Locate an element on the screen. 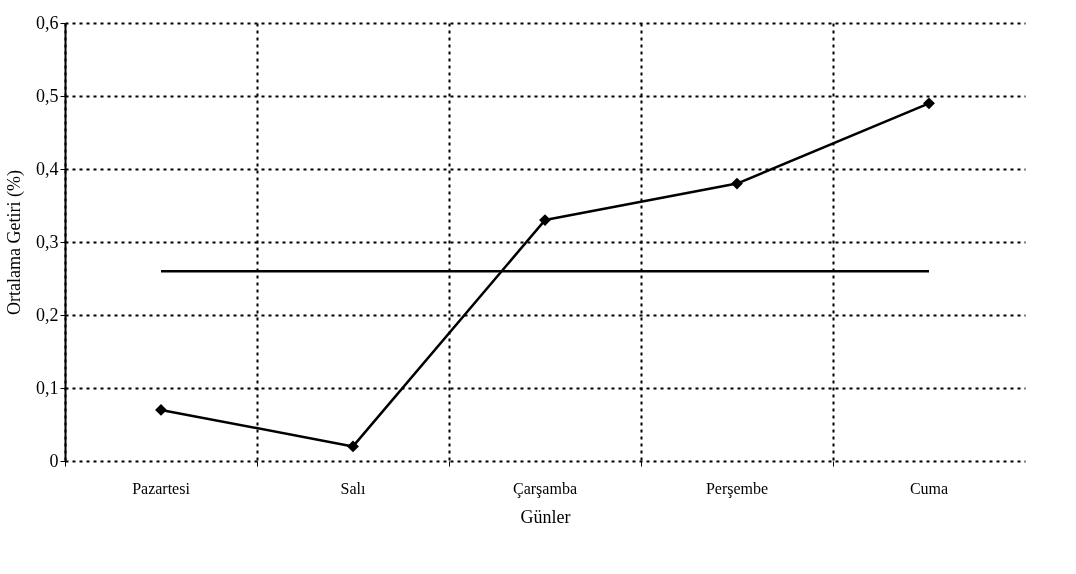  x-tick-label: Cuma is located at coordinates (929, 488).